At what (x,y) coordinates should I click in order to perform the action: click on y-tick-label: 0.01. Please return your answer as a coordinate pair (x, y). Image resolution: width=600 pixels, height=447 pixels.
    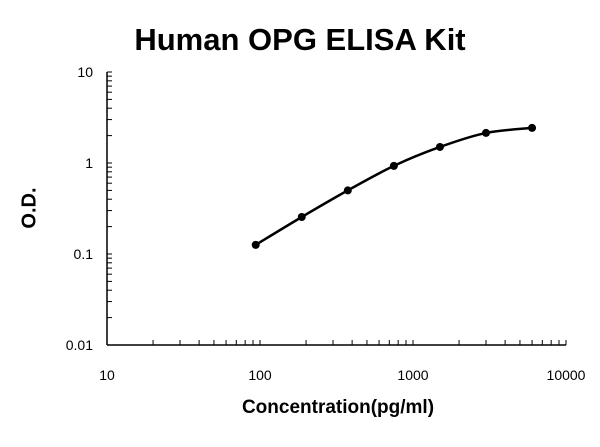
    Looking at the image, I should click on (79, 345).